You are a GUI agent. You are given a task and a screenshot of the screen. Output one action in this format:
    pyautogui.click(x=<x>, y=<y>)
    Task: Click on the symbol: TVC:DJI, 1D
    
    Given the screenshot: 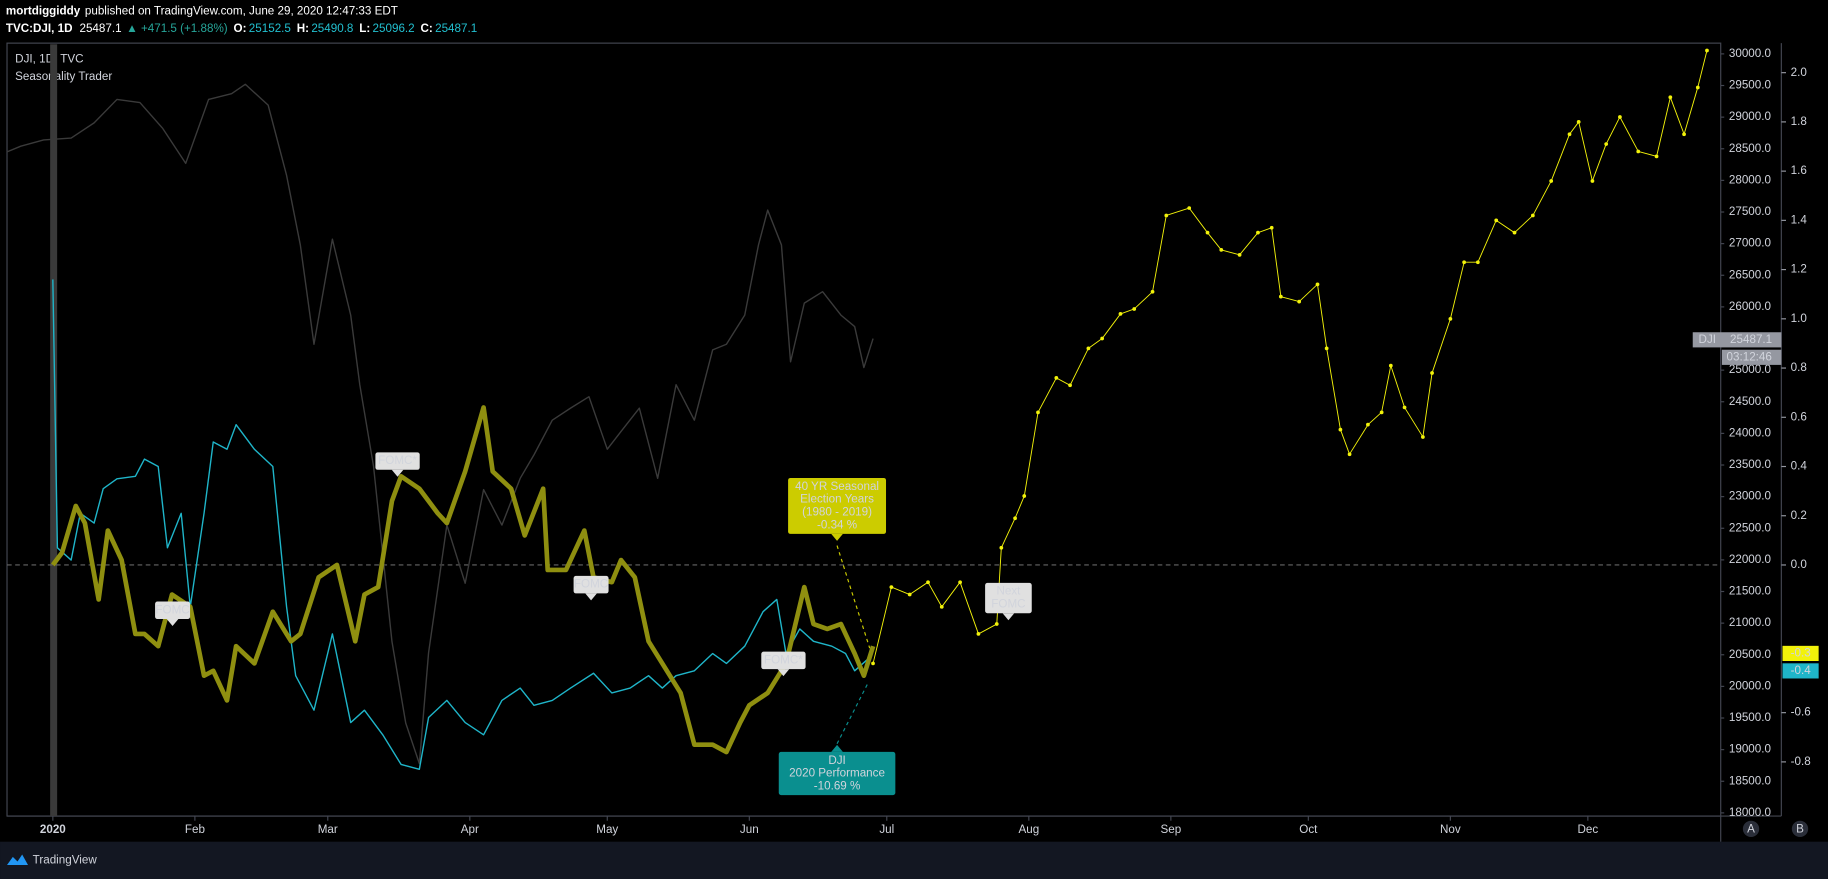 What is the action you would take?
    pyautogui.click(x=39, y=28)
    